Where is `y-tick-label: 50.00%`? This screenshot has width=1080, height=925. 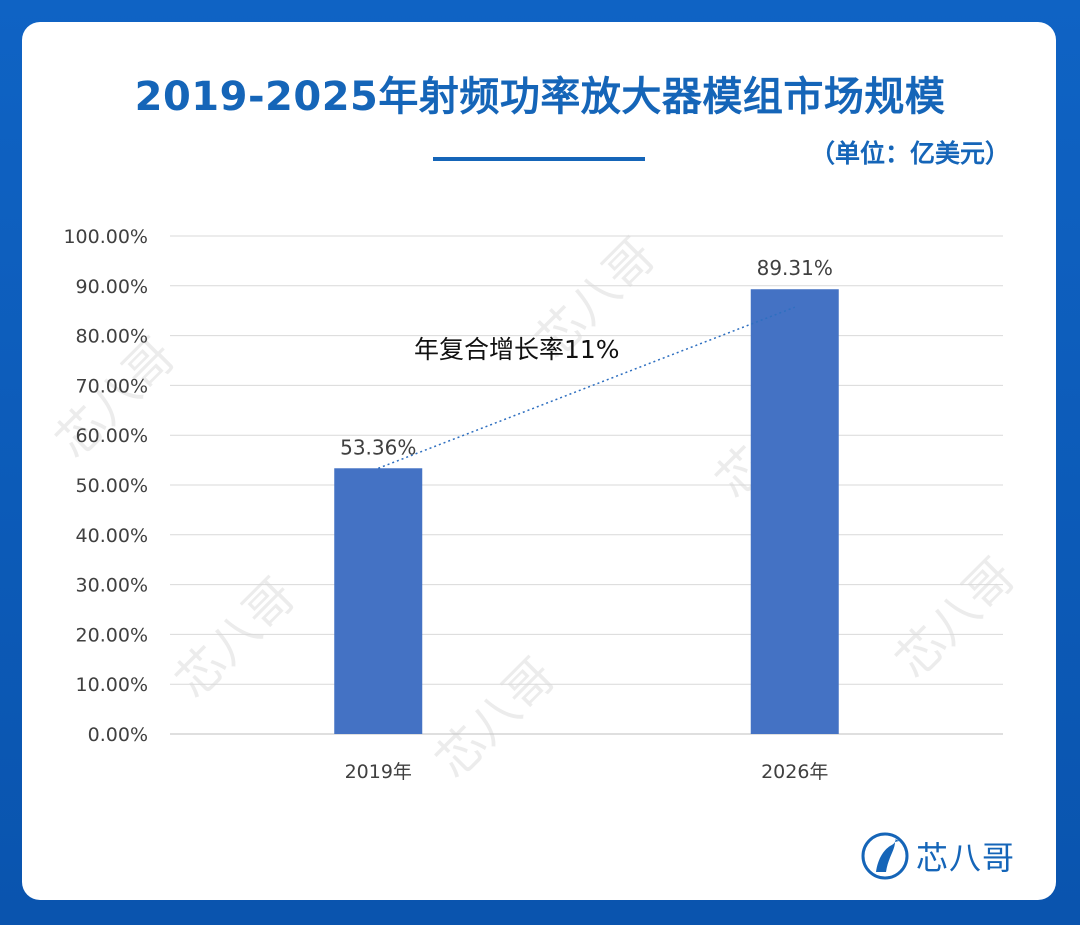 y-tick-label: 50.00% is located at coordinates (112, 486).